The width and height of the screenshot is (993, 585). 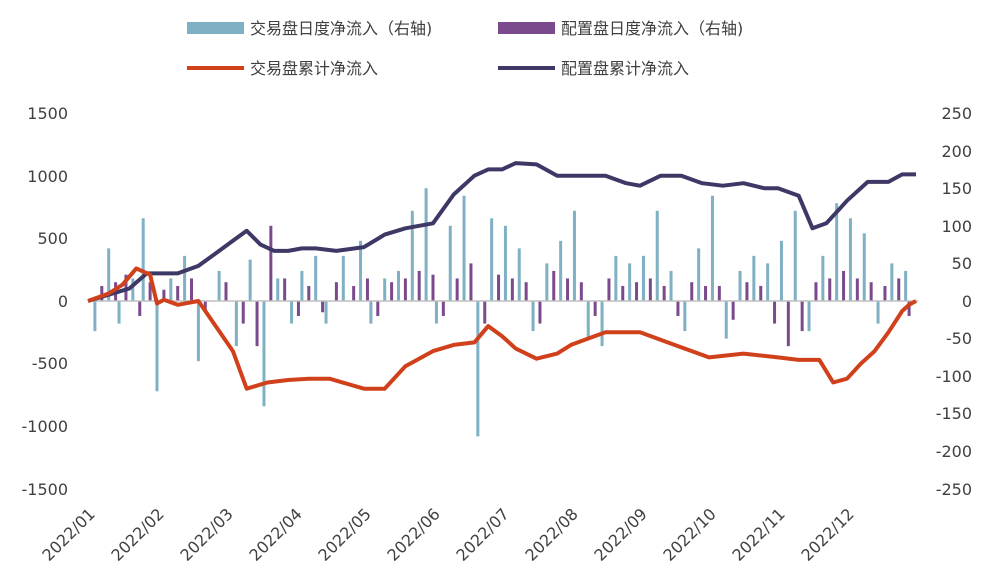 I want to click on right-tick-label: 200, so click(x=956, y=151).